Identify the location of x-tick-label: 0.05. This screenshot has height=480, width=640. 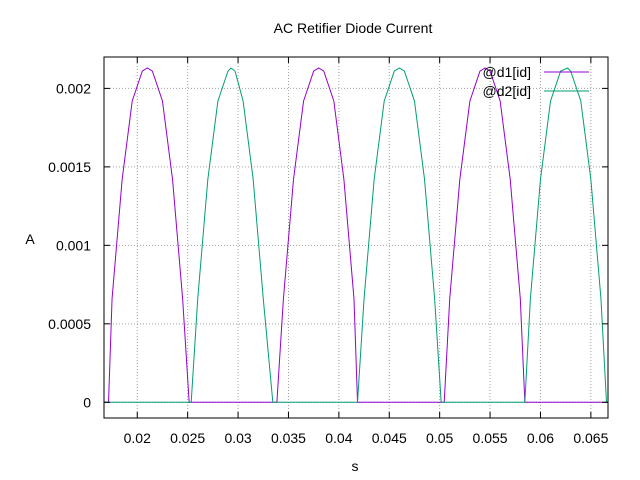
(439, 438).